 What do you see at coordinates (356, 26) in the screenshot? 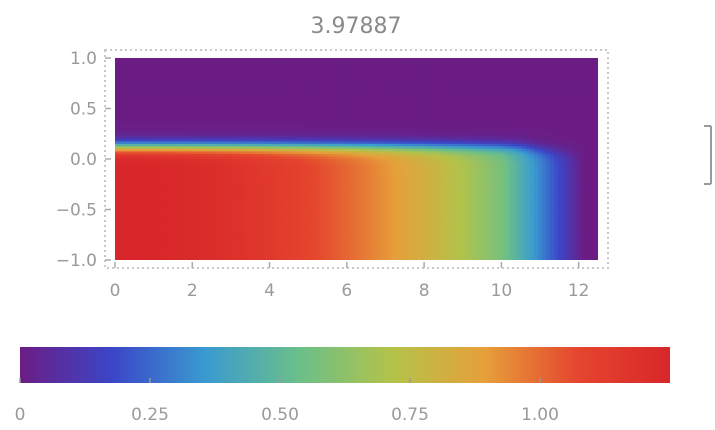
I see `chart-title: 3.97887` at bounding box center [356, 26].